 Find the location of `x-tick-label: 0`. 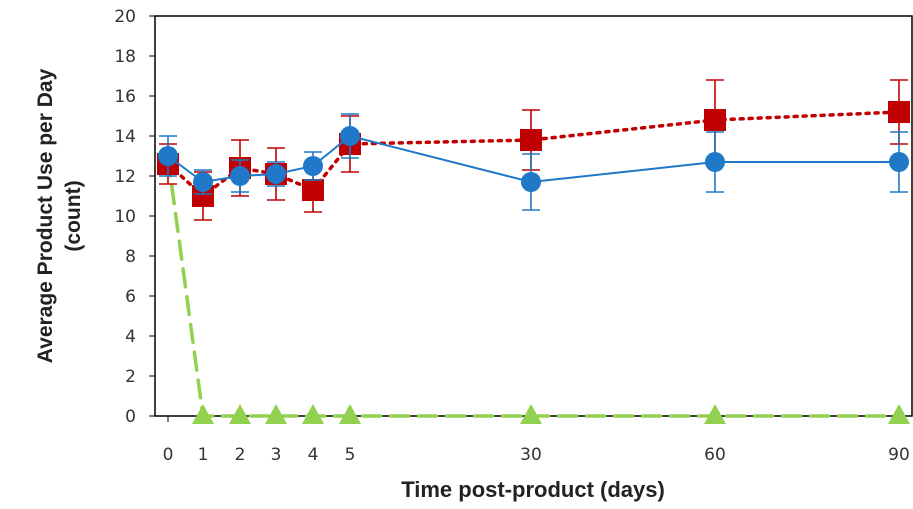

x-tick-label: 0 is located at coordinates (168, 455).